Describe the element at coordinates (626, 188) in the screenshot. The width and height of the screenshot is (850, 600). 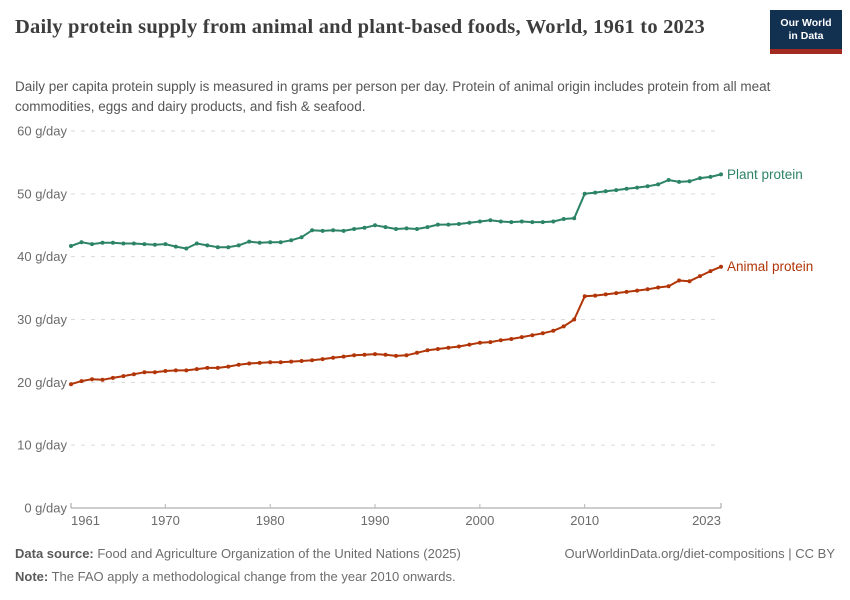
I see `series-point-plant-protein-2014` at that location.